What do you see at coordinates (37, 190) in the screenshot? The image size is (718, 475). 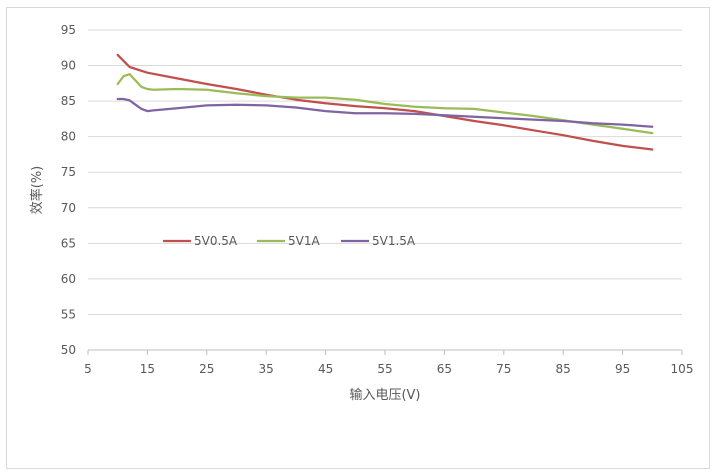 I see `y-axis-title: 效率(%)` at bounding box center [37, 190].